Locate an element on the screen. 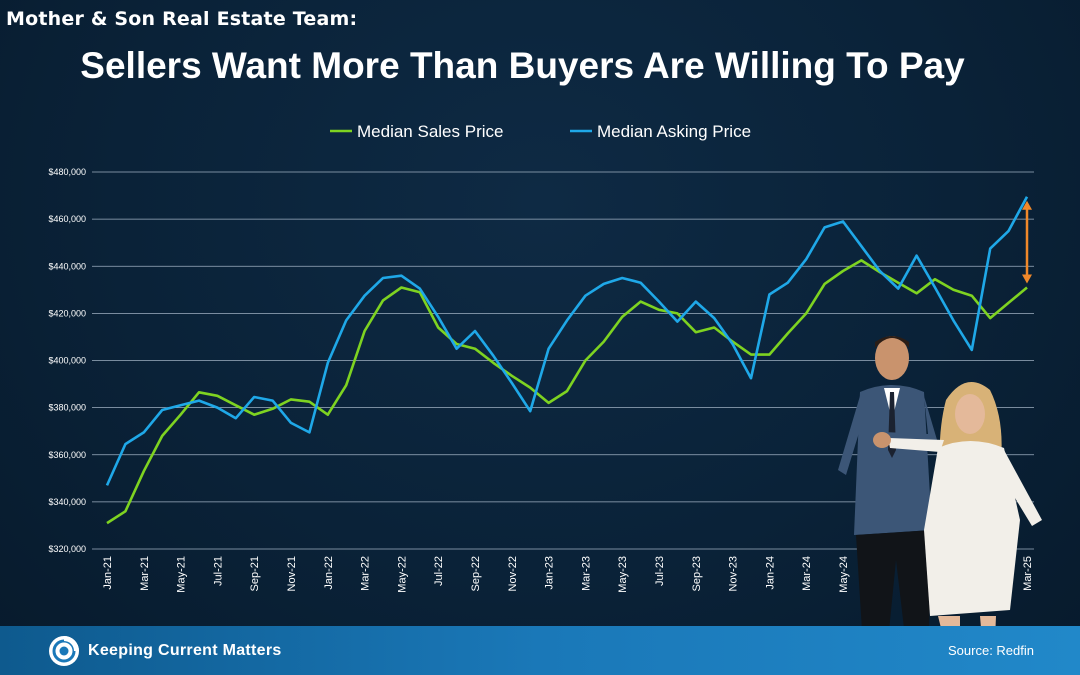 The image size is (1080, 675). chart-legend: Median Sales Price Median Asking Price is located at coordinates (540, 131).